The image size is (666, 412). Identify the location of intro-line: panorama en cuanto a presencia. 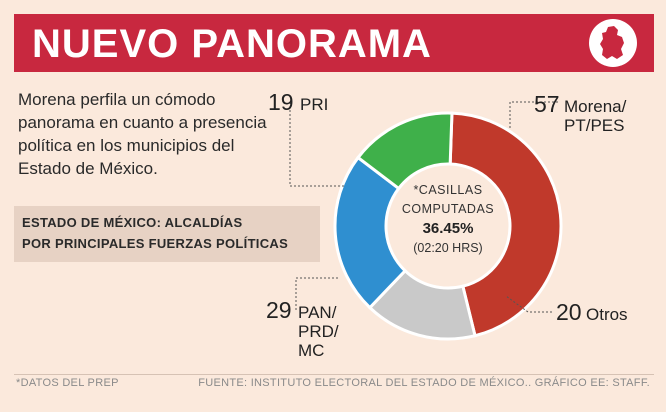
(142, 122).